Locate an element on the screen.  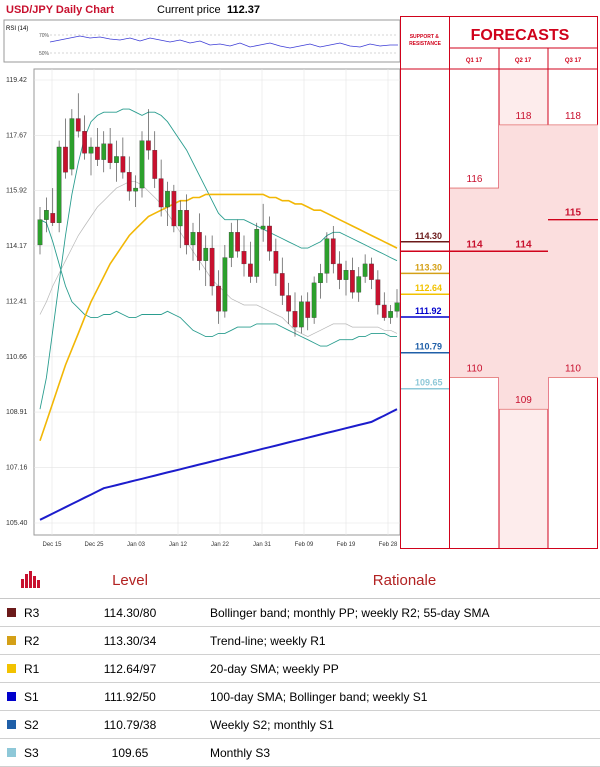
level-name-cell: R3 is located at coordinates (32, 612).